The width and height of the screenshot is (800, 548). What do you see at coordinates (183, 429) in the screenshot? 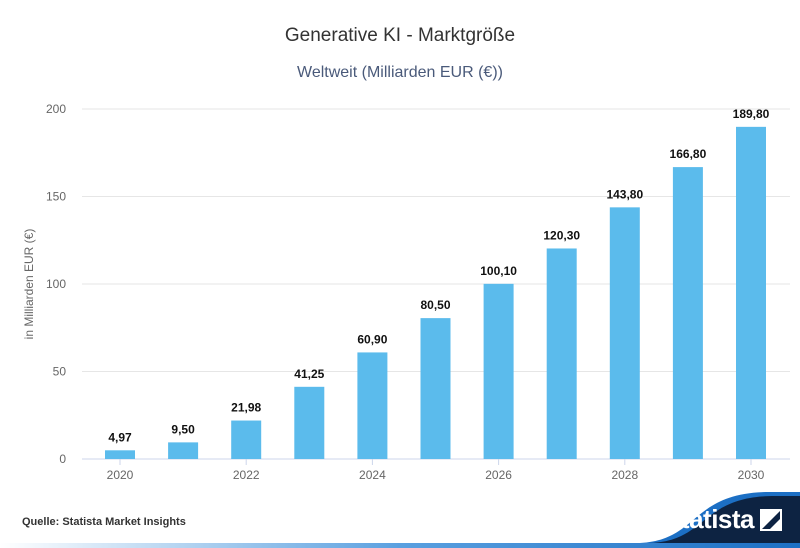
I see `data-label: 9,50` at bounding box center [183, 429].